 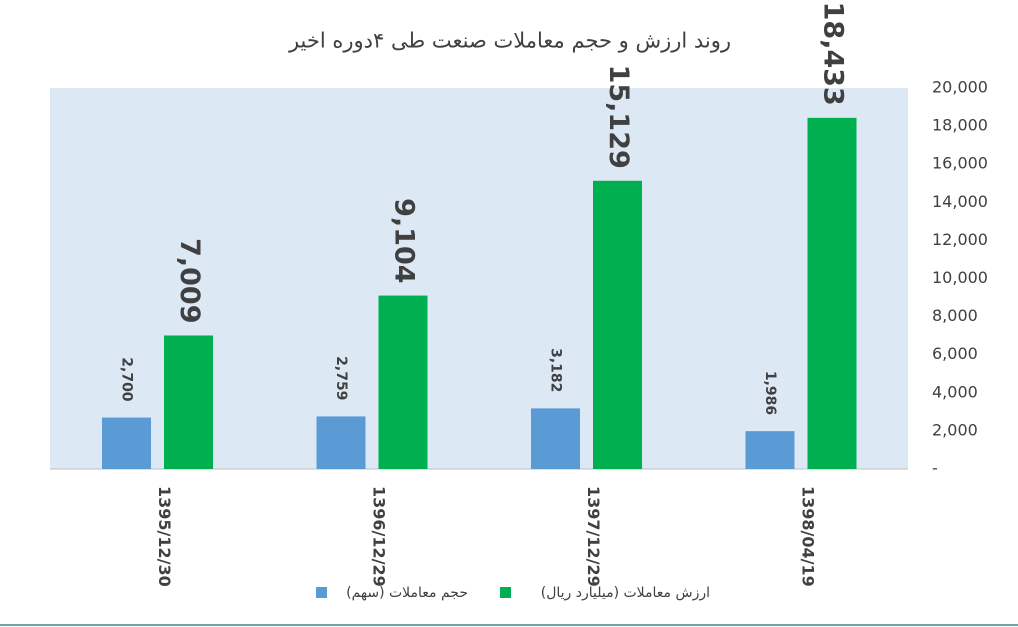 What do you see at coordinates (378, 536) in the screenshot?
I see `x-tick-label: 1396/12/29` at bounding box center [378, 536].